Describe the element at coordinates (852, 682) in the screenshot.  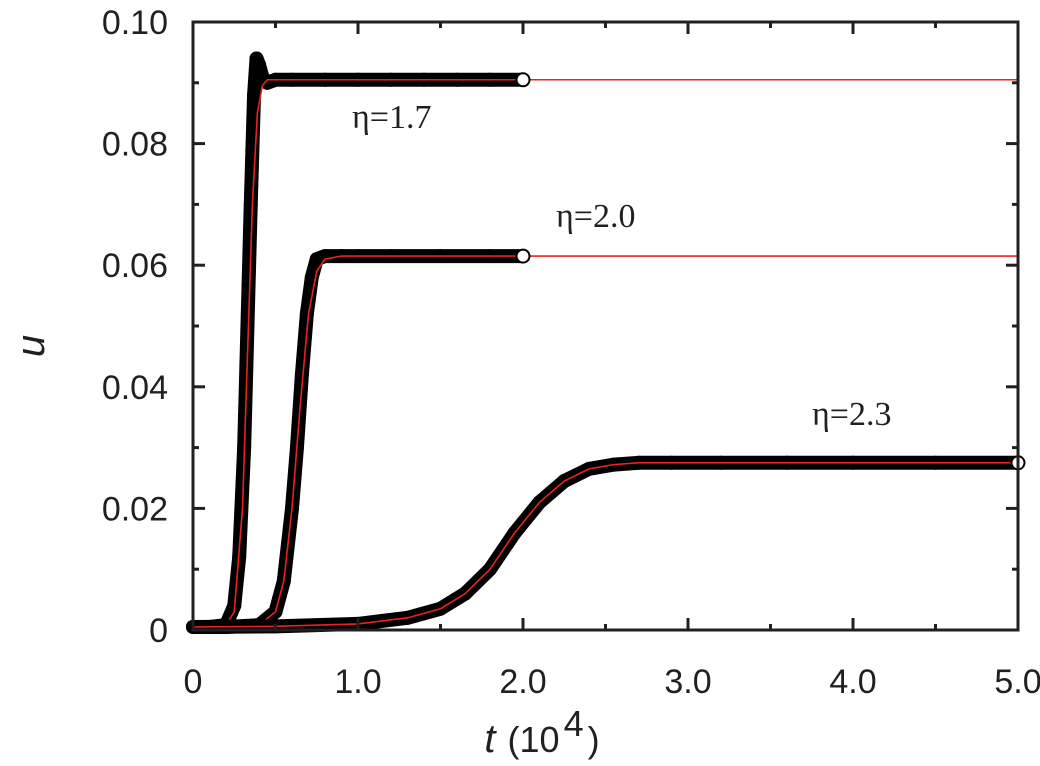
I see `x-tick-label: 4.0` at that location.